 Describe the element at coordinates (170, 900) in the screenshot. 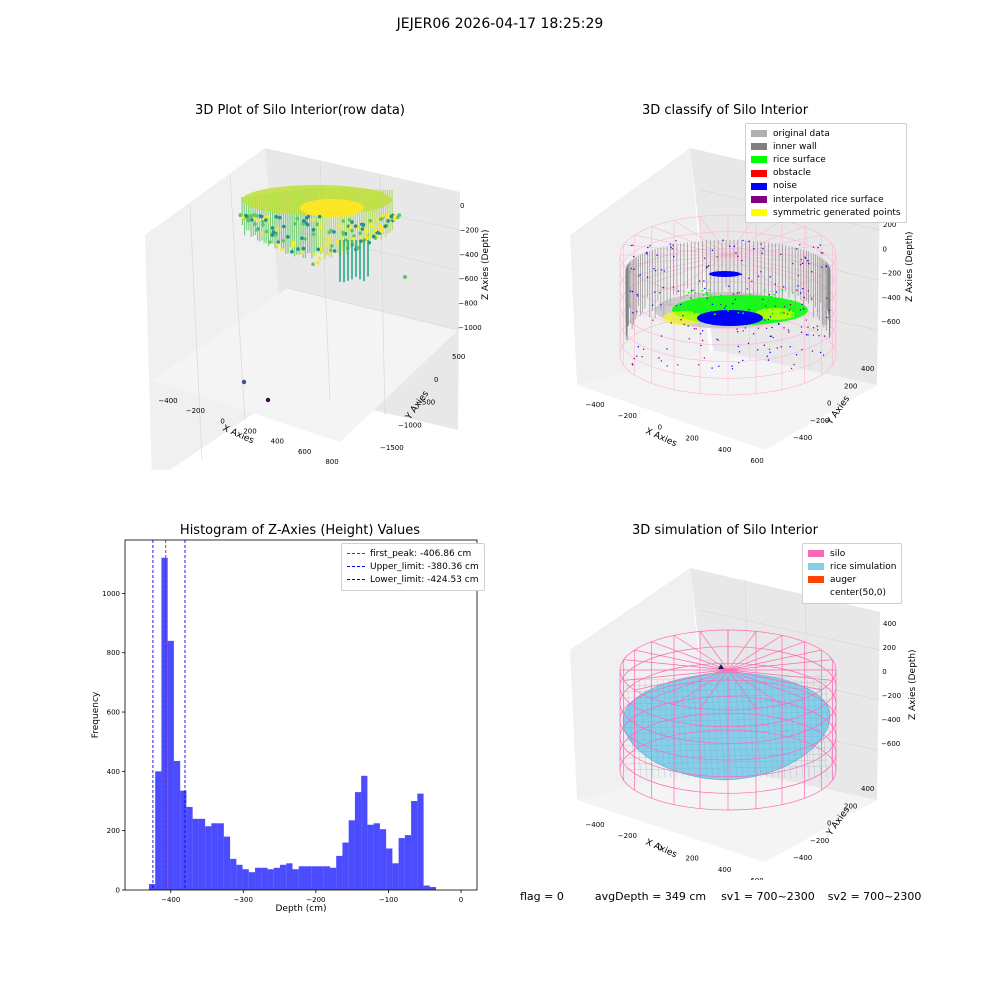

I see `histogram-x-tick-label: −400` at that location.